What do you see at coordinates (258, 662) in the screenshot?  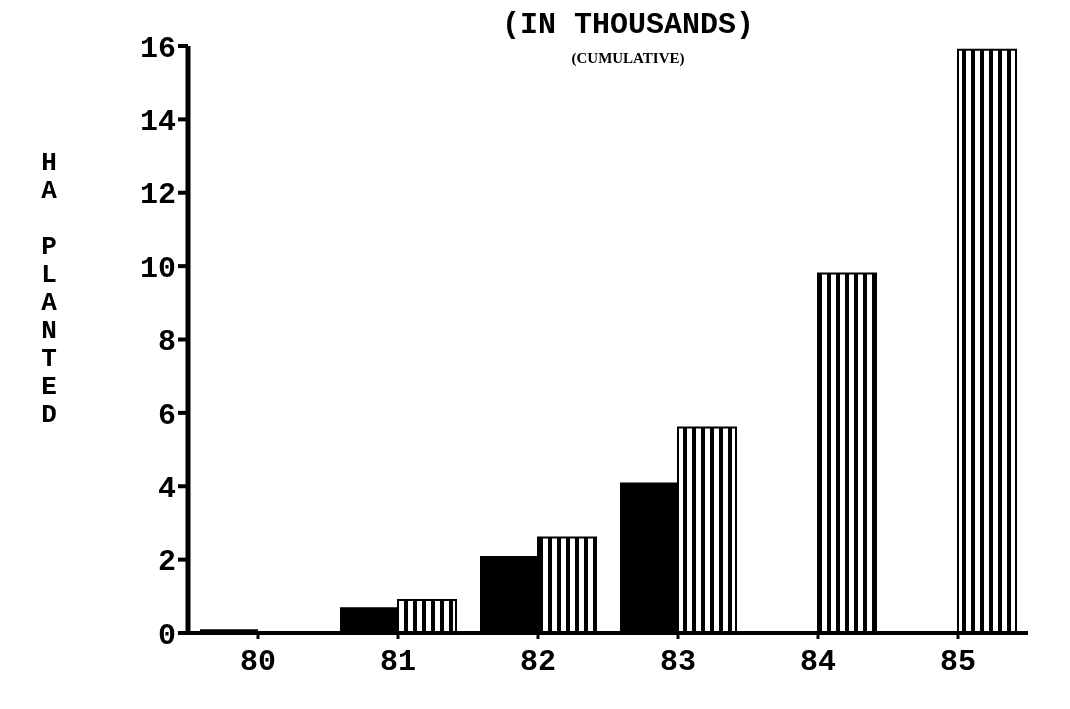 I see `x-tick-label: 80` at bounding box center [258, 662].